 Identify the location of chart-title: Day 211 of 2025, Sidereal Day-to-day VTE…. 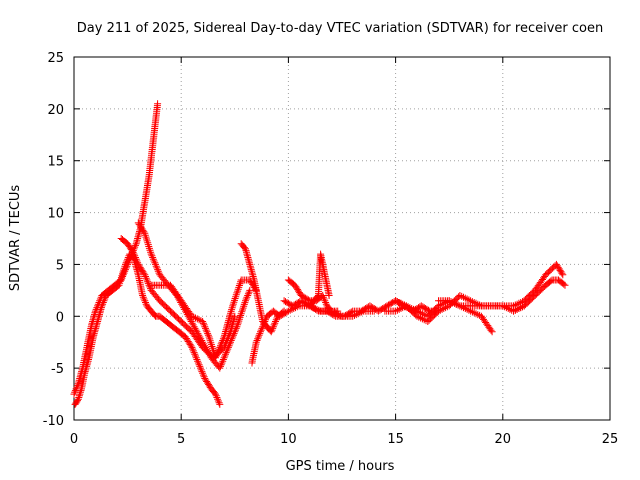
(340, 28).